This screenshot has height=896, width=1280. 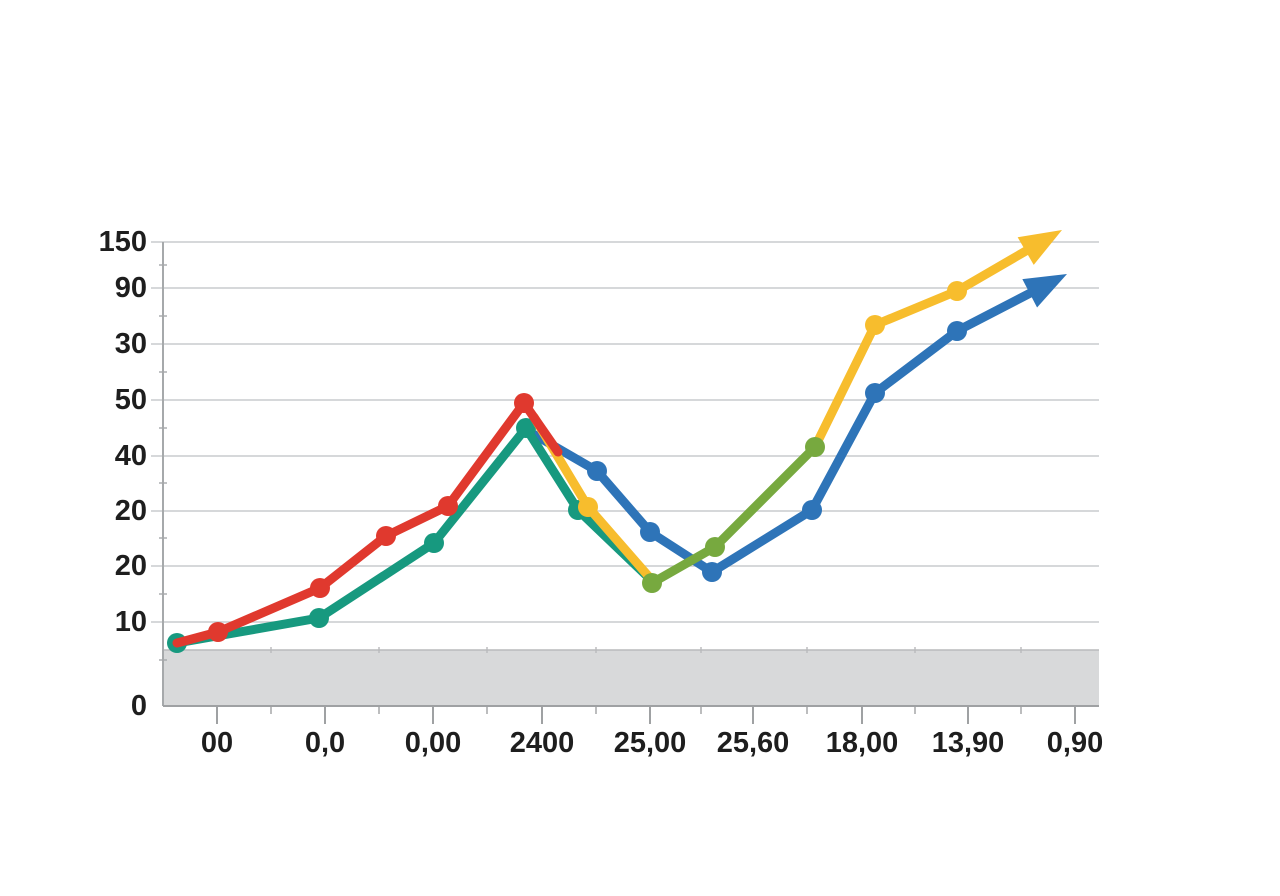 I want to click on baseline-band, so click(x=631, y=678).